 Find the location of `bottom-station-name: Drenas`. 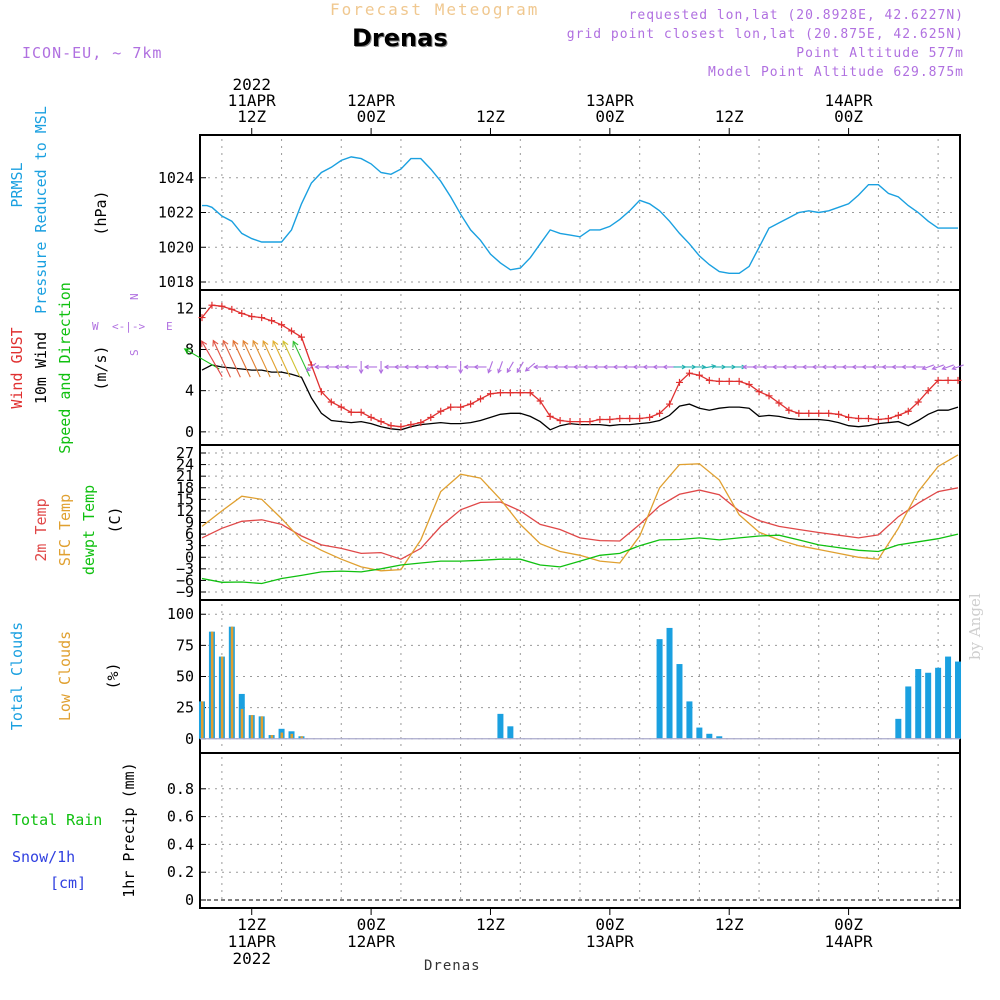

bottom-station-name: Drenas is located at coordinates (452, 966).